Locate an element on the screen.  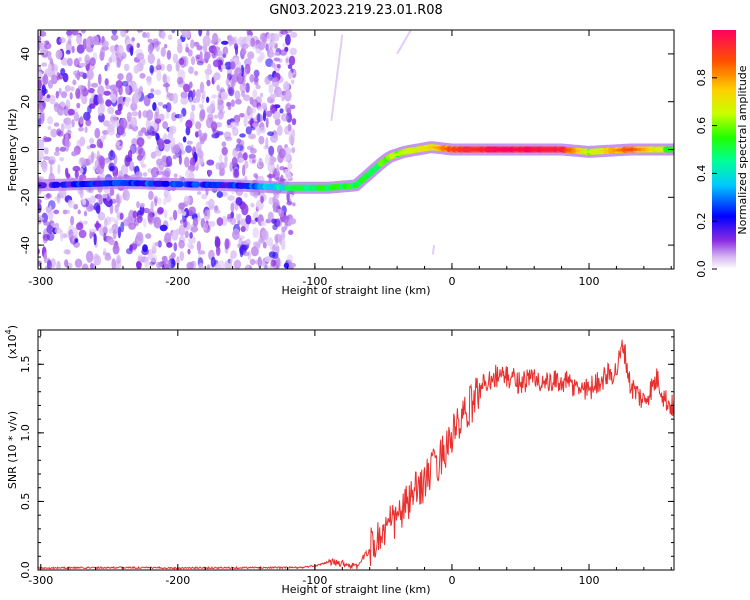
colorbar-tick-label: 0.0 is located at coordinates (701, 269).